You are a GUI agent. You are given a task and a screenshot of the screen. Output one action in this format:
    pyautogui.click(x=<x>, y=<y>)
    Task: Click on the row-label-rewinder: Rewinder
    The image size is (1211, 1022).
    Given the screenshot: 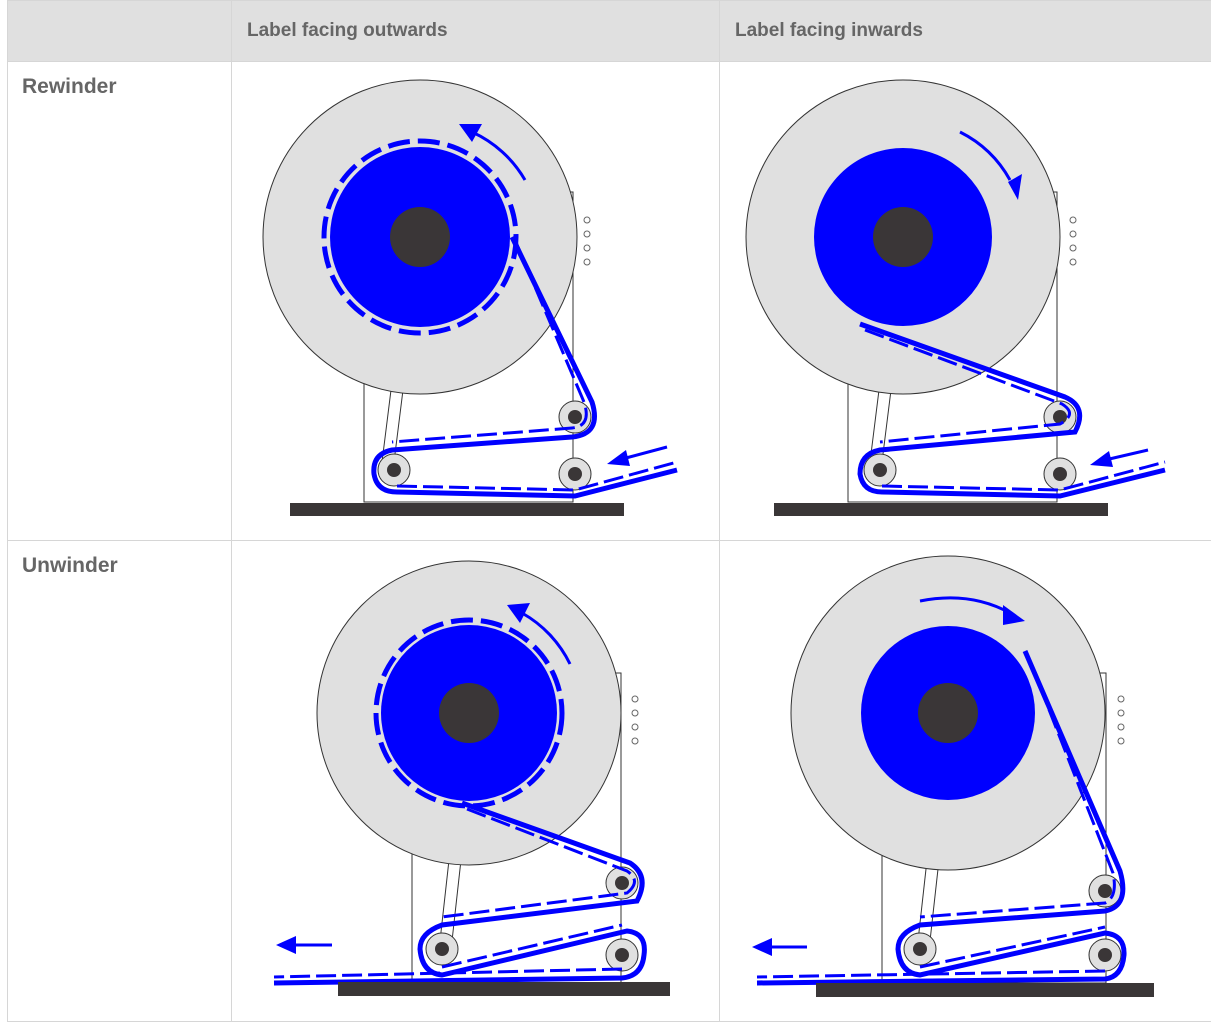 What is the action you would take?
    pyautogui.click(x=119, y=301)
    